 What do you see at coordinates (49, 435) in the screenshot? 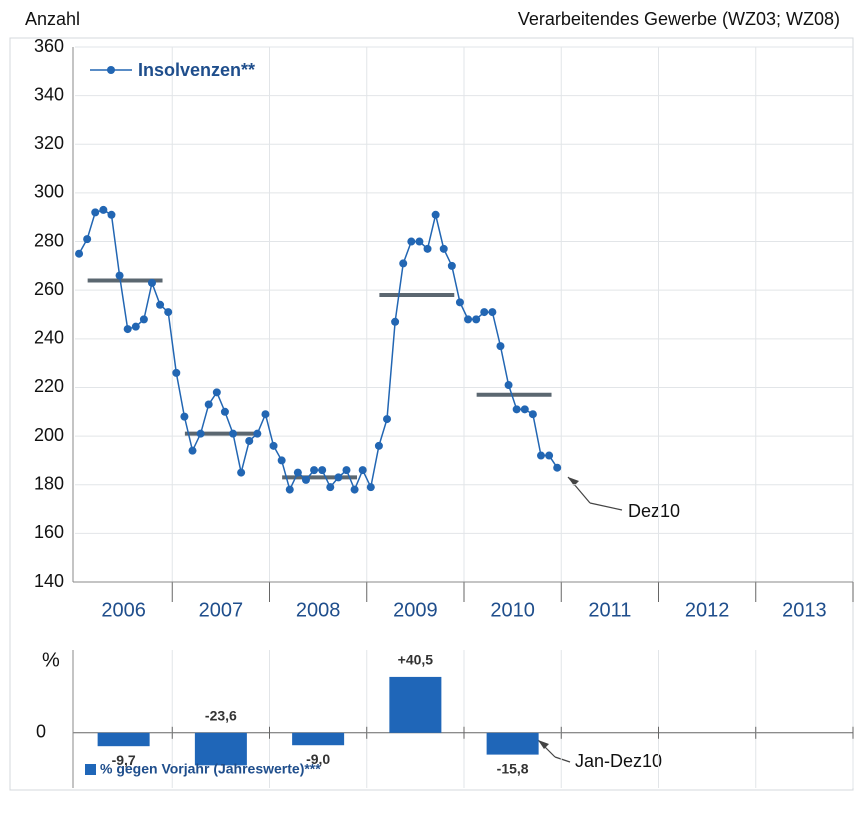
I see `y-tick-label: 200` at bounding box center [49, 435].